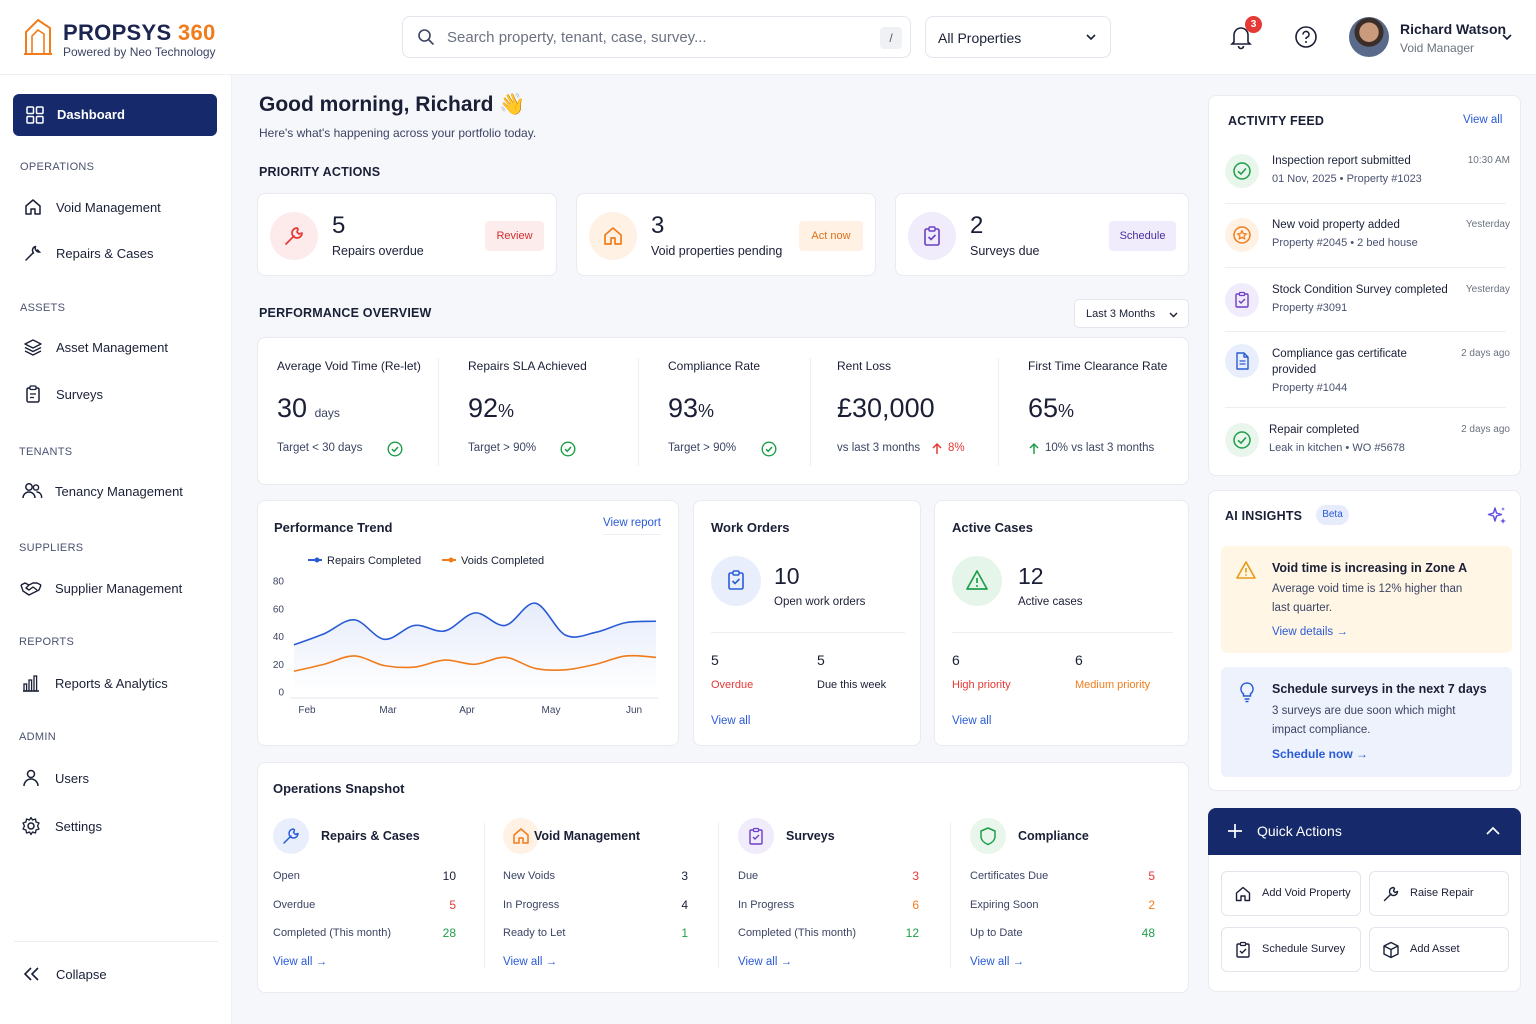 The width and height of the screenshot is (1536, 1024). Describe the element at coordinates (1142, 236) in the screenshot. I see `schedule-button: Schedule` at that location.